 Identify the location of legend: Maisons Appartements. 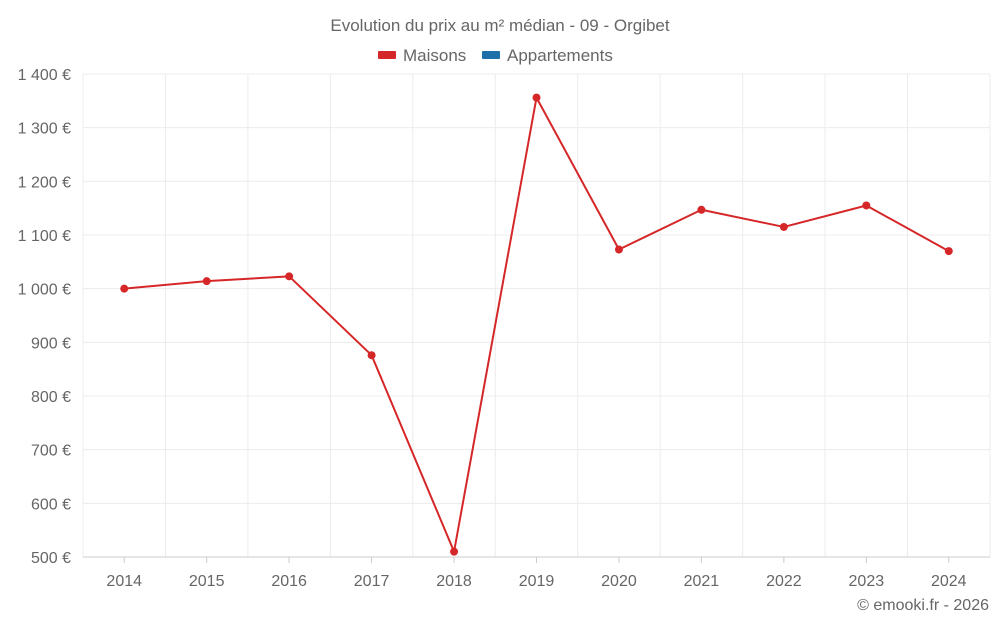
(495, 55).